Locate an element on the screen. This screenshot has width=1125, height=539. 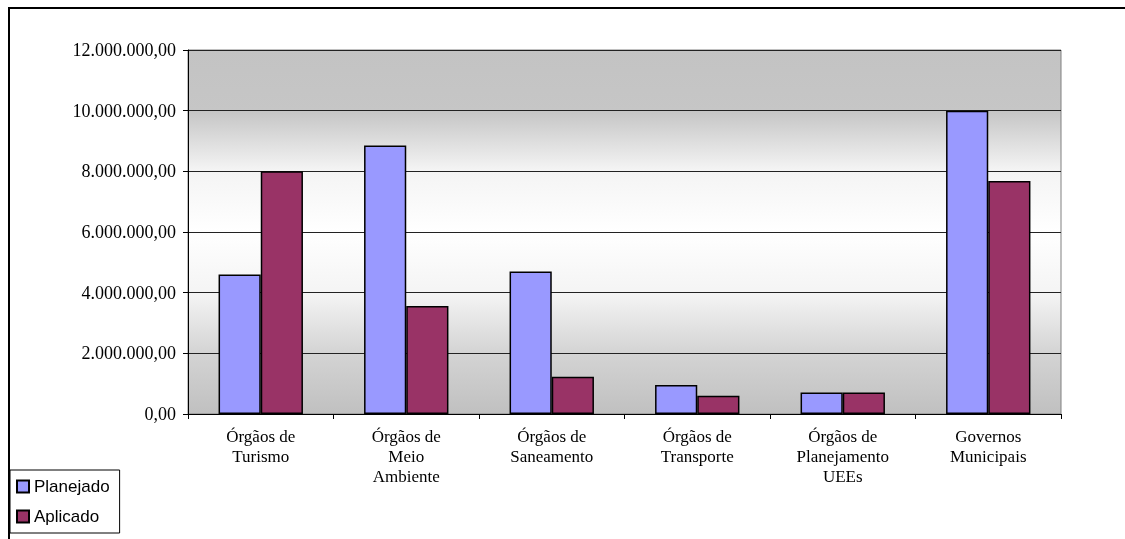
legend-label: Aplicado is located at coordinates (67, 516).